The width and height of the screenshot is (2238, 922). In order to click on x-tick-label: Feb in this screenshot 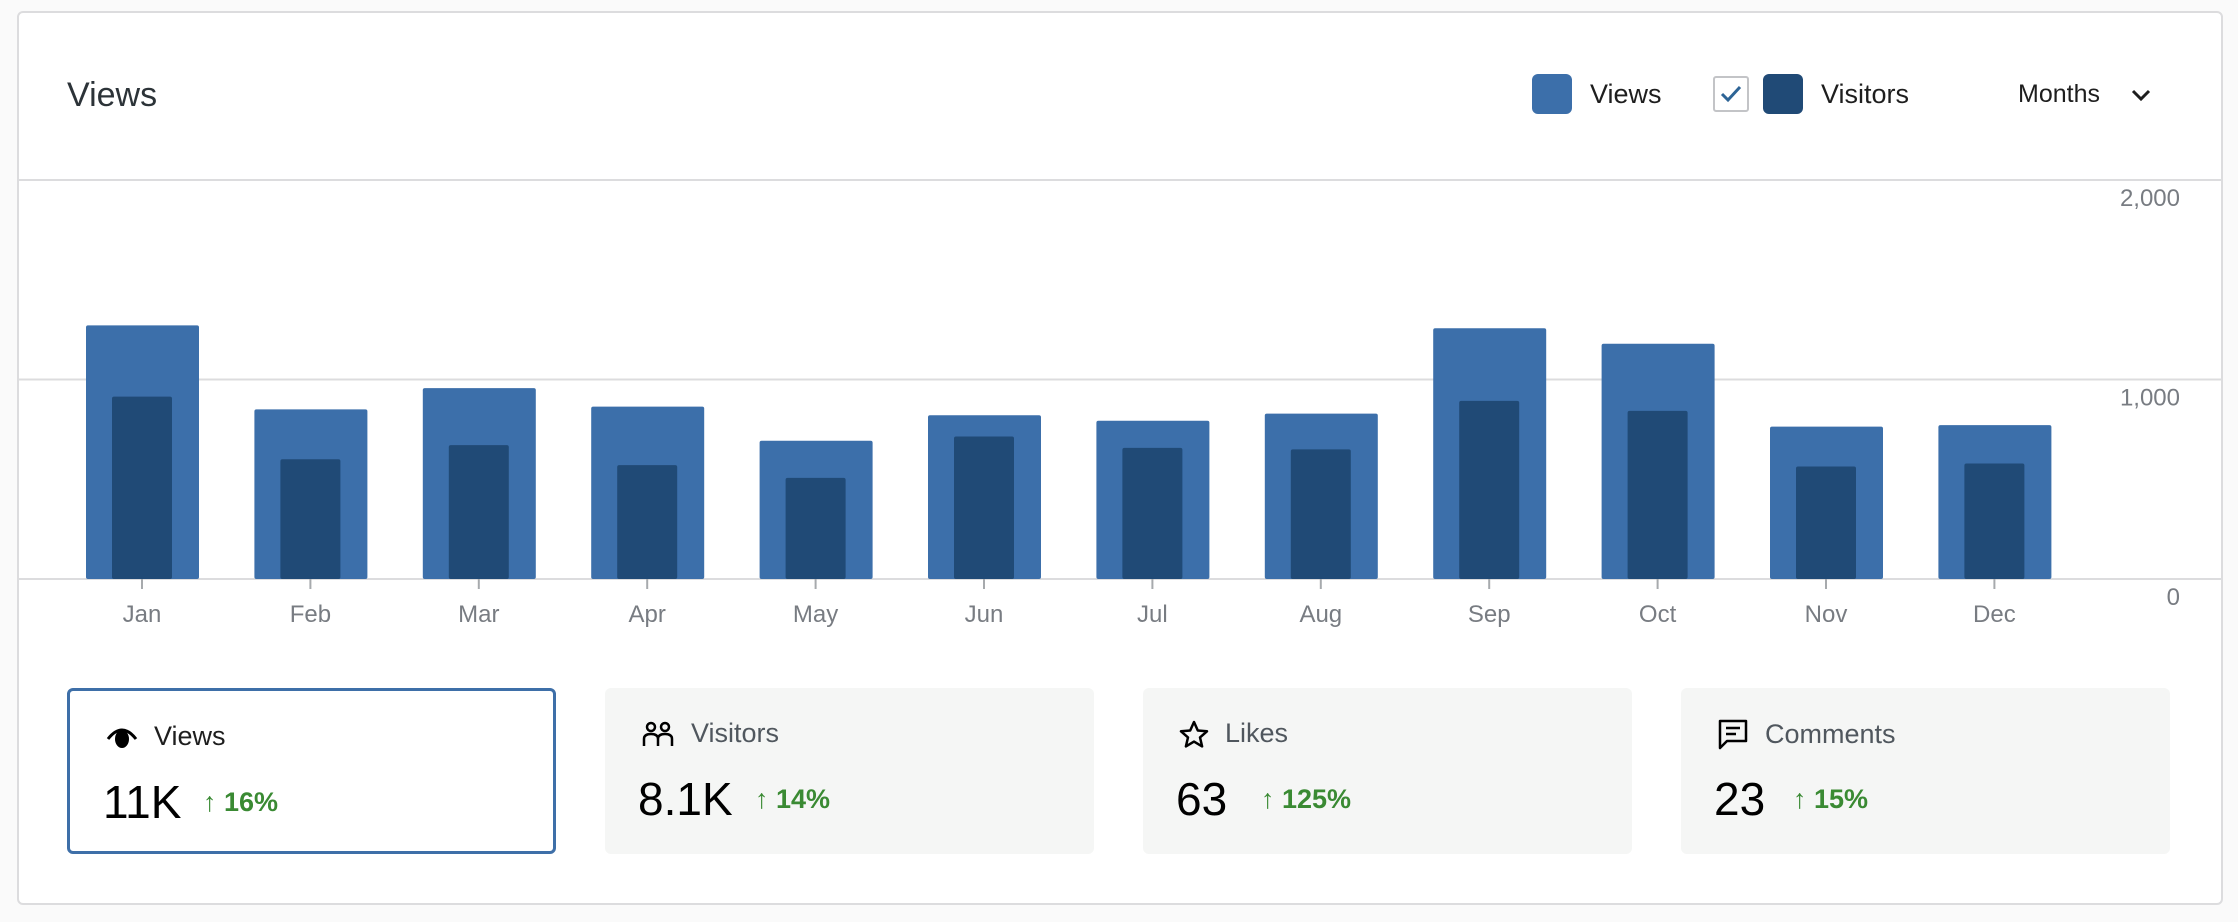, I will do `click(310, 614)`.